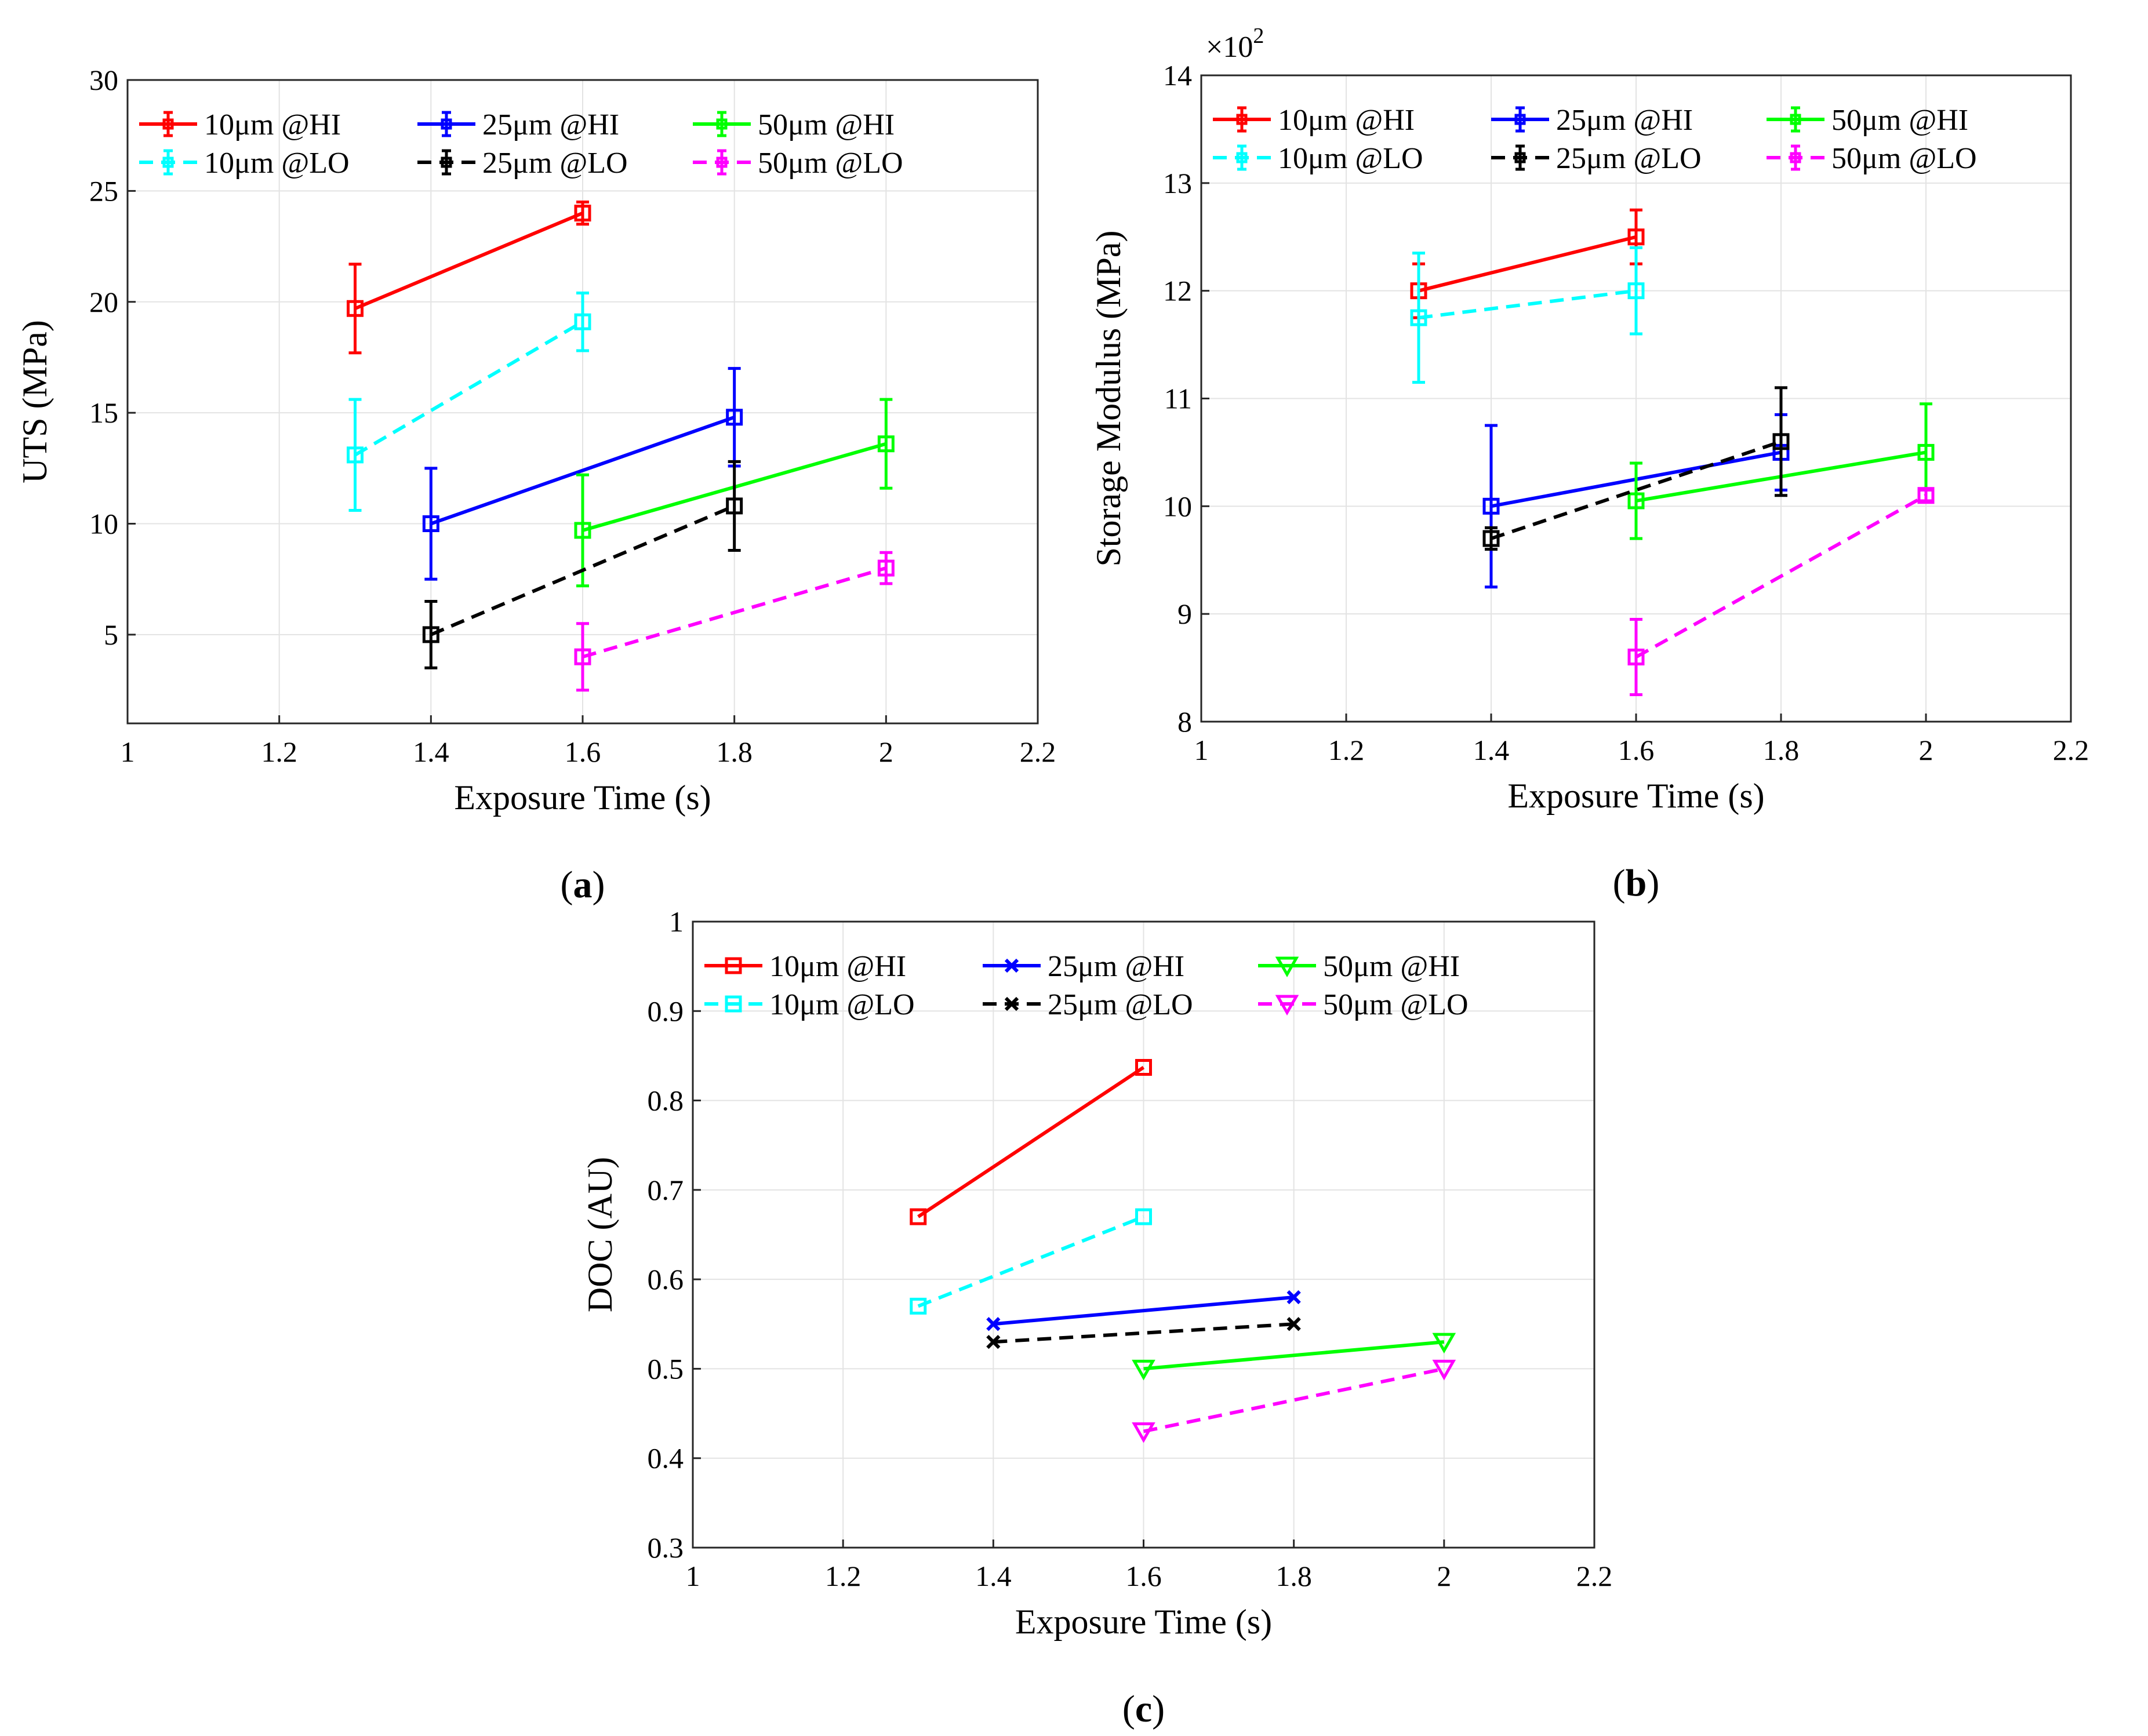 Image resolution: width=2148 pixels, height=1736 pixels. Describe the element at coordinates (1258, 36) in the screenshot. I see `exponent-power: 2` at that location.